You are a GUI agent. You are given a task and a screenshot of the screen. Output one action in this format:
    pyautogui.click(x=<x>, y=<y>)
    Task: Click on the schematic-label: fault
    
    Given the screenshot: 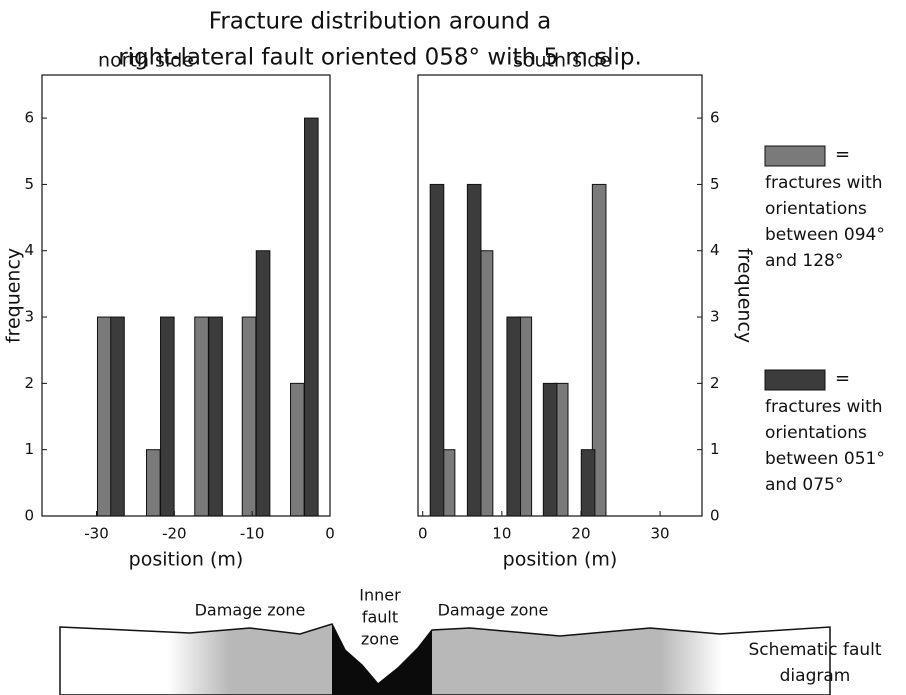 What is the action you would take?
    pyautogui.click(x=380, y=617)
    